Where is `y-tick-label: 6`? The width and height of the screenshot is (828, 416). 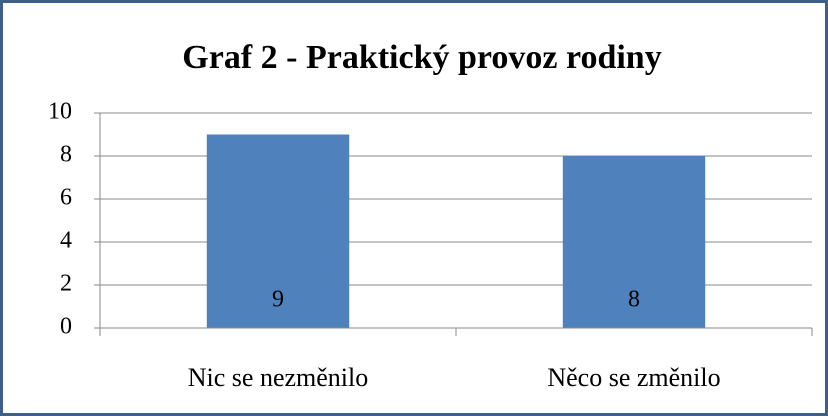
y-tick-label: 6 is located at coordinates (66, 198).